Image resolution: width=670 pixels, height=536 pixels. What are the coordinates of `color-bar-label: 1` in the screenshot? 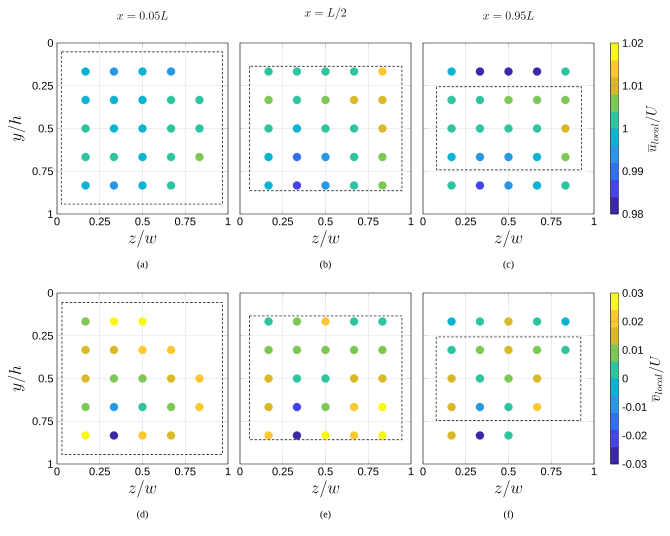 It's located at (625, 128).